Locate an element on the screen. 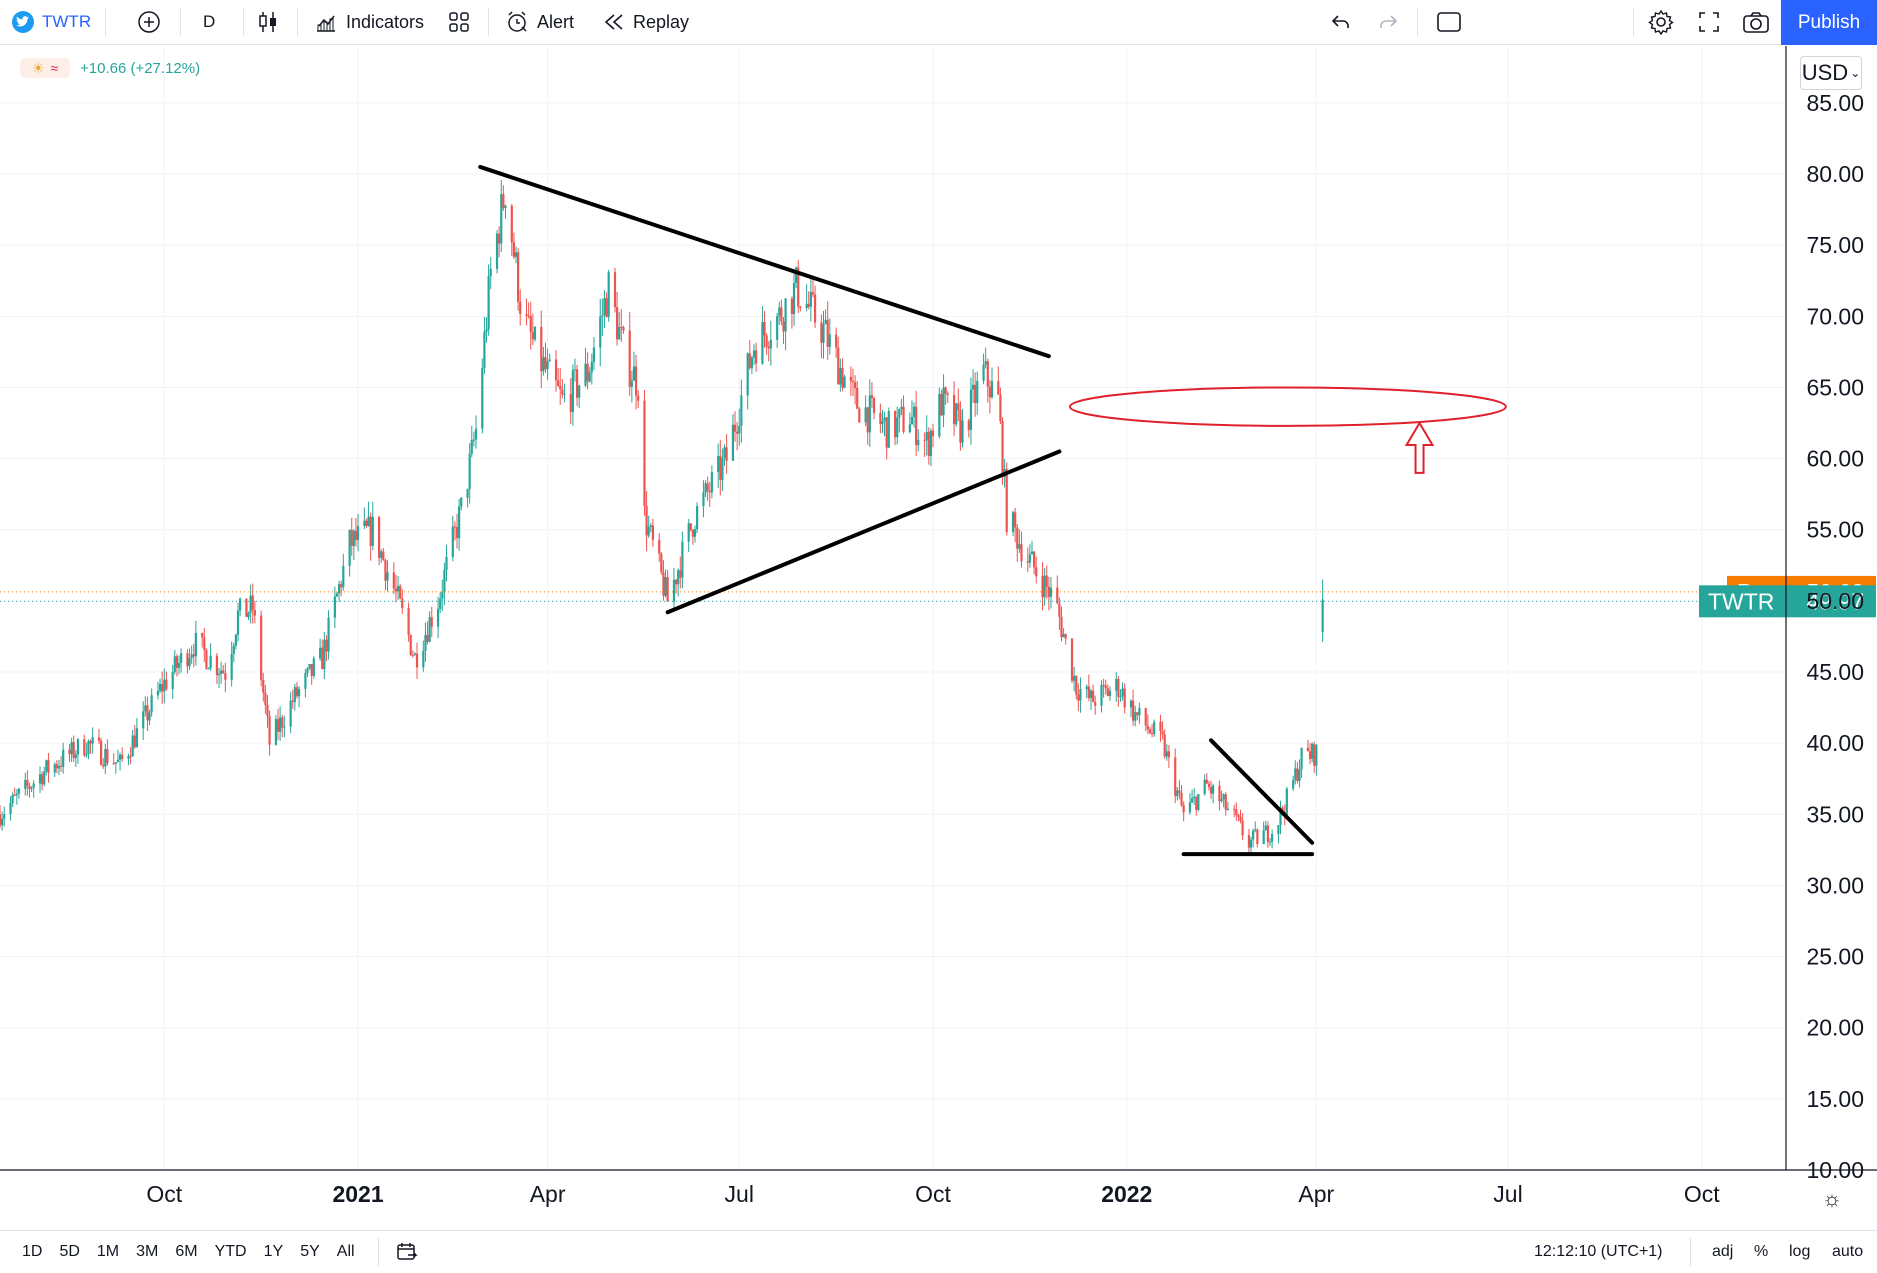 This screenshot has width=1877, height=1273. range-1d: 1D is located at coordinates (32, 1251).